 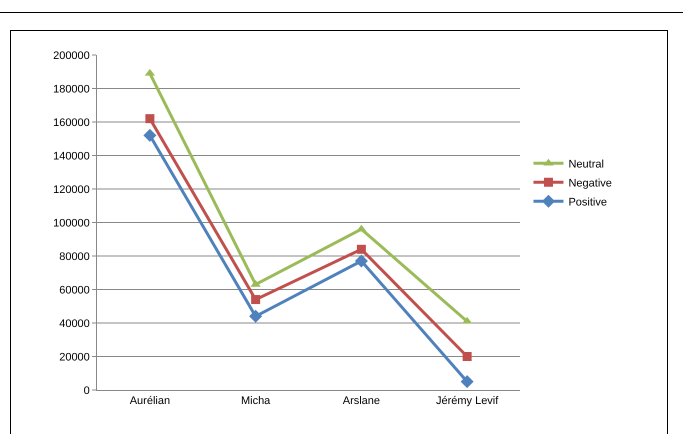 I want to click on y-tick-label: 180000, so click(x=71, y=89).